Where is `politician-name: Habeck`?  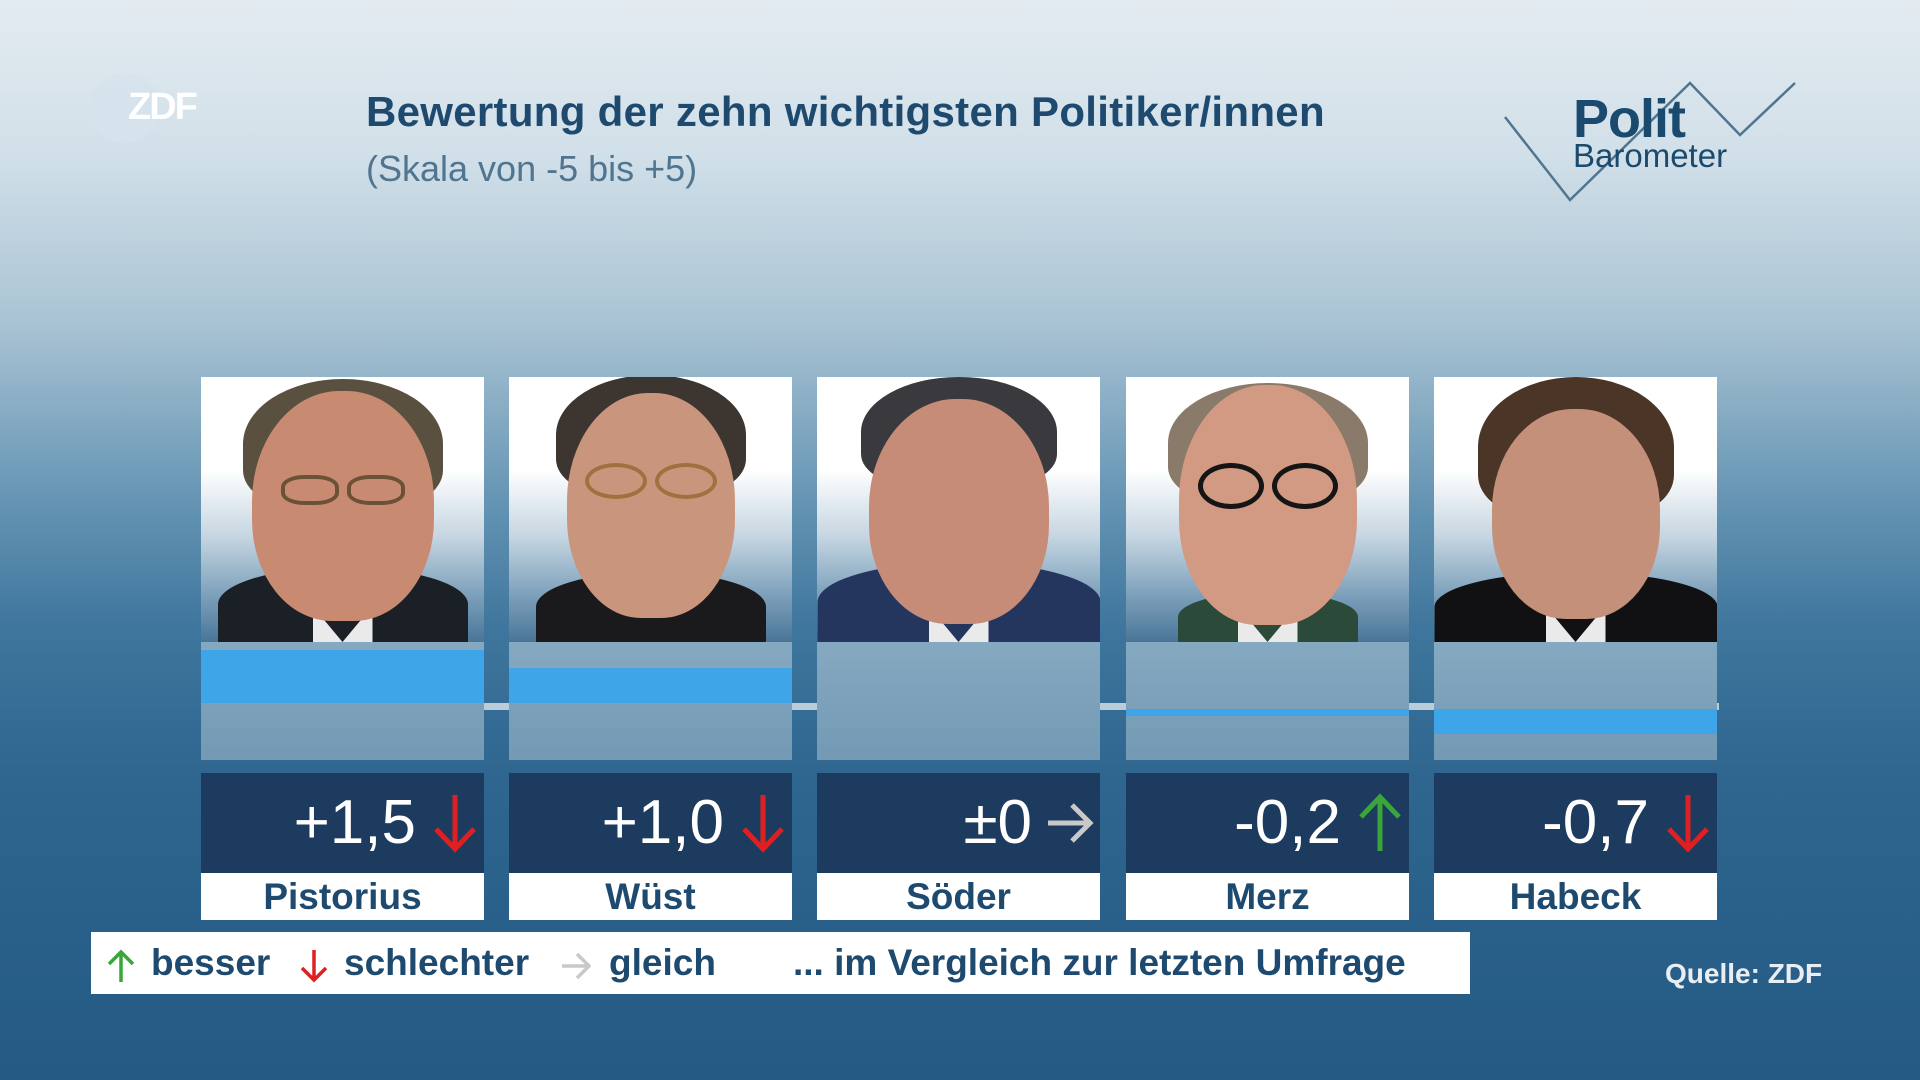
politician-name: Habeck is located at coordinates (1575, 896).